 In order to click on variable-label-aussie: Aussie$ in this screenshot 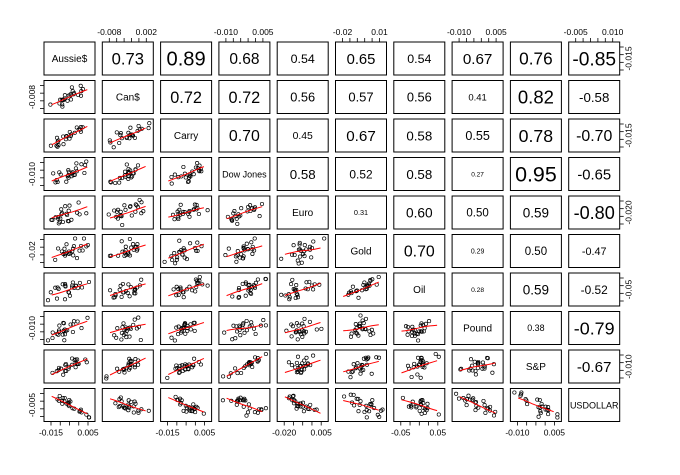, I will do `click(70, 59)`.